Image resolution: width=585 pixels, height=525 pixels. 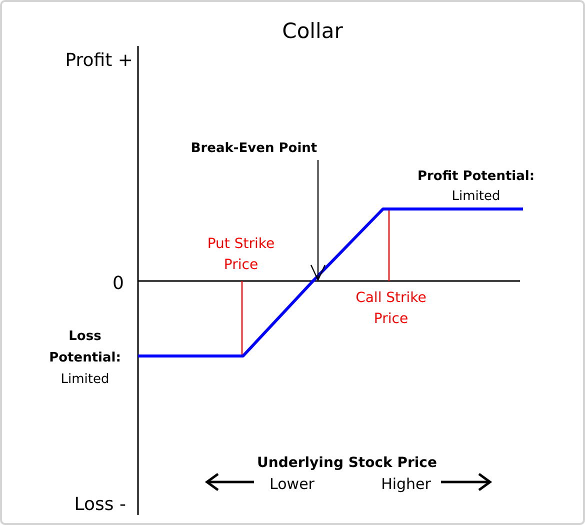 What do you see at coordinates (100, 504) in the screenshot?
I see `text: Loss -` at bounding box center [100, 504].